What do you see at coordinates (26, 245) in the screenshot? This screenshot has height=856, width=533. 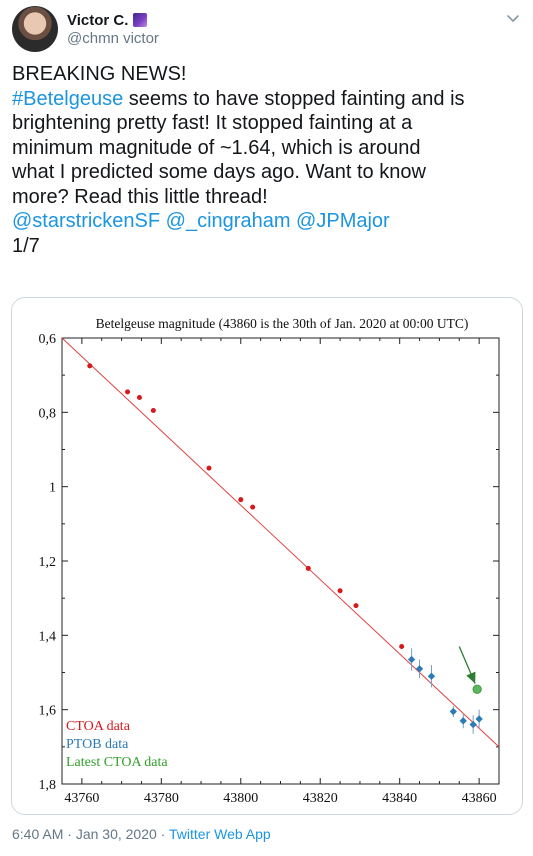 I see `thread-count: 1/7` at bounding box center [26, 245].